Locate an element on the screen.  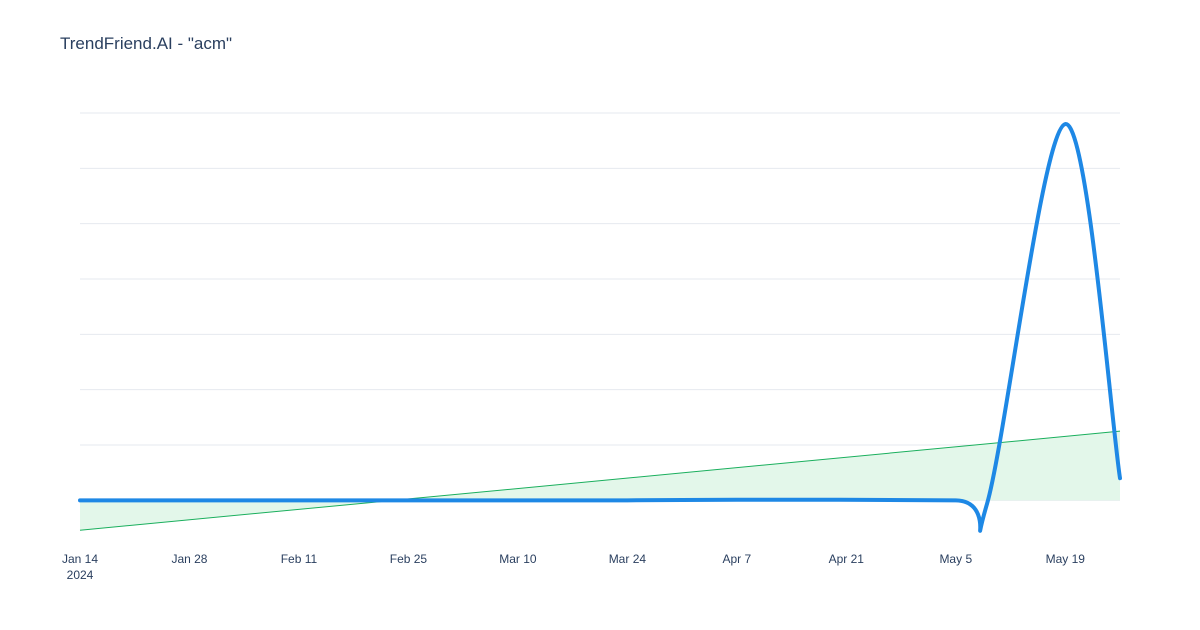
x-tick-label: Feb 25 is located at coordinates (409, 559).